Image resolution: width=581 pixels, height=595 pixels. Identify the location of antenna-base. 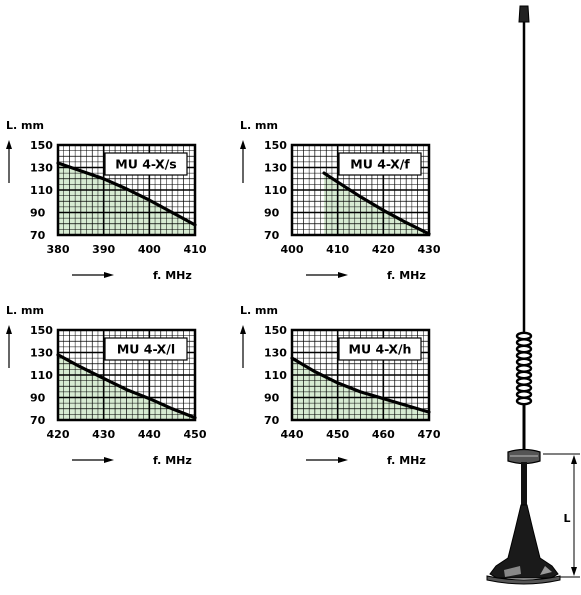
(524, 541).